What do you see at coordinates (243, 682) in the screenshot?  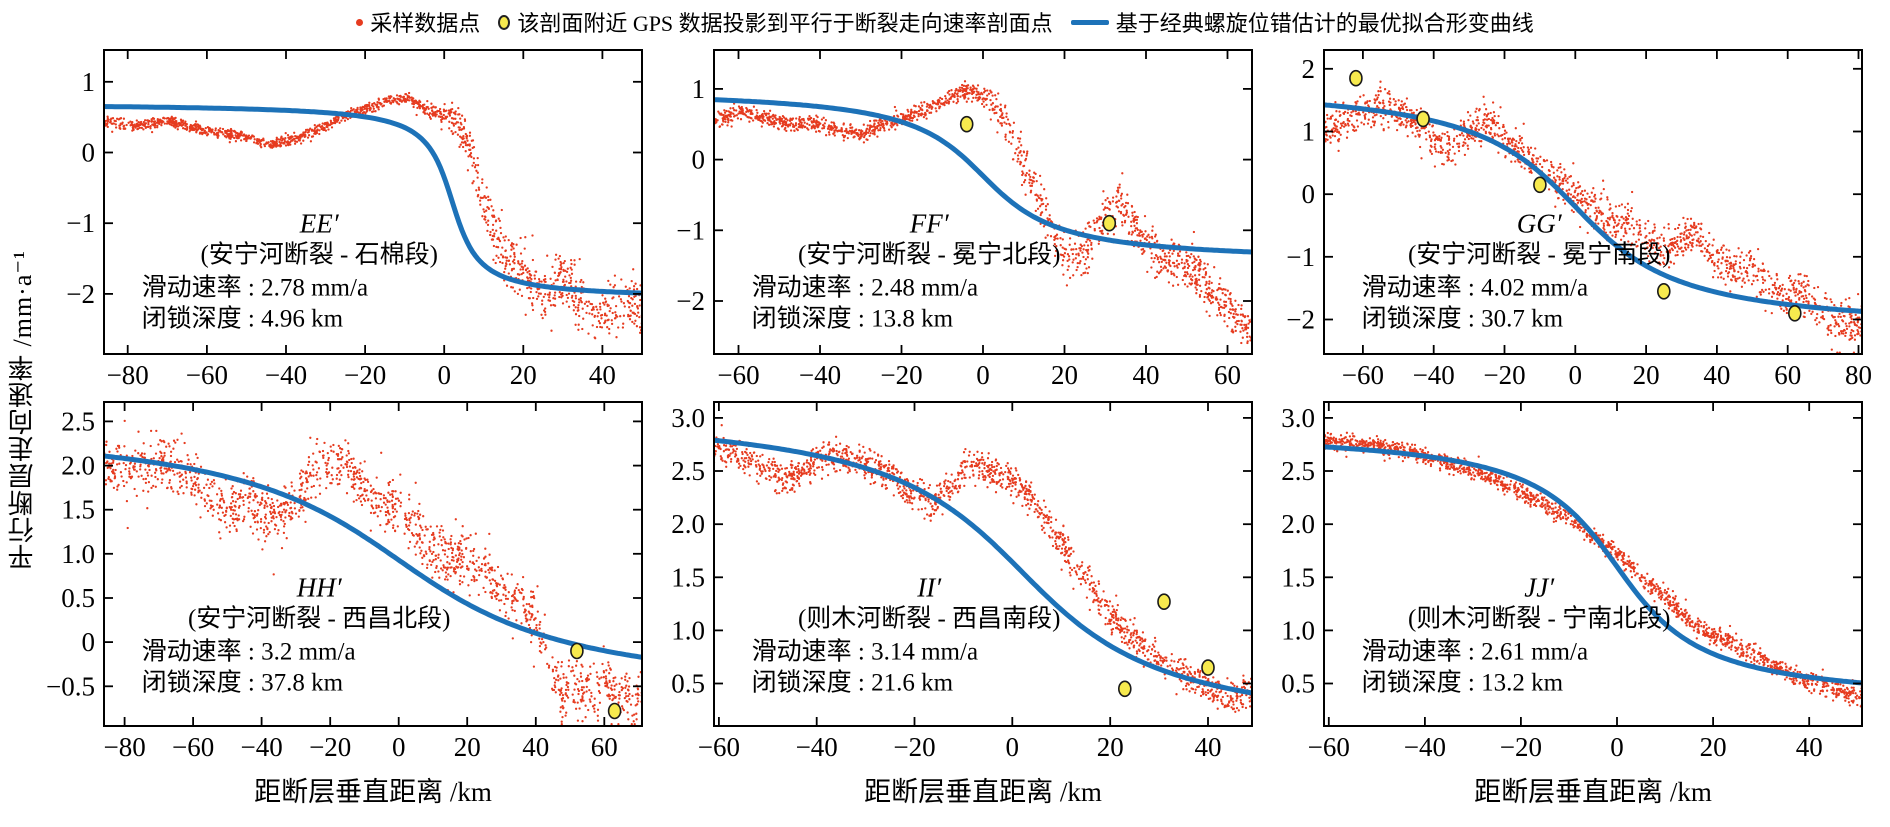 I see `locking-depth-text: 闭锁深度 : 37.8 km` at bounding box center [243, 682].